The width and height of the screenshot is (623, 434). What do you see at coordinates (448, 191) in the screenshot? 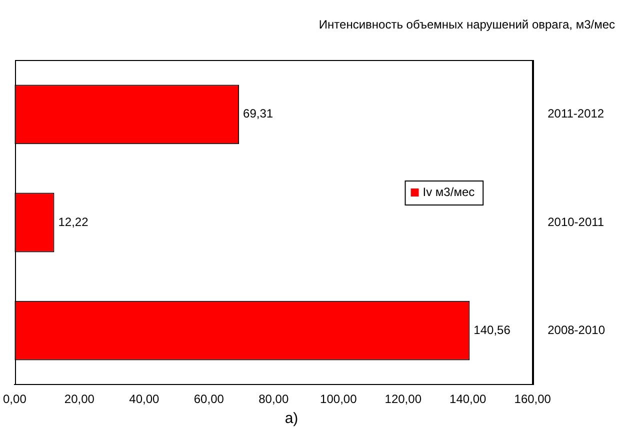
I see `legend-label: Iv м3/мес` at bounding box center [448, 191].